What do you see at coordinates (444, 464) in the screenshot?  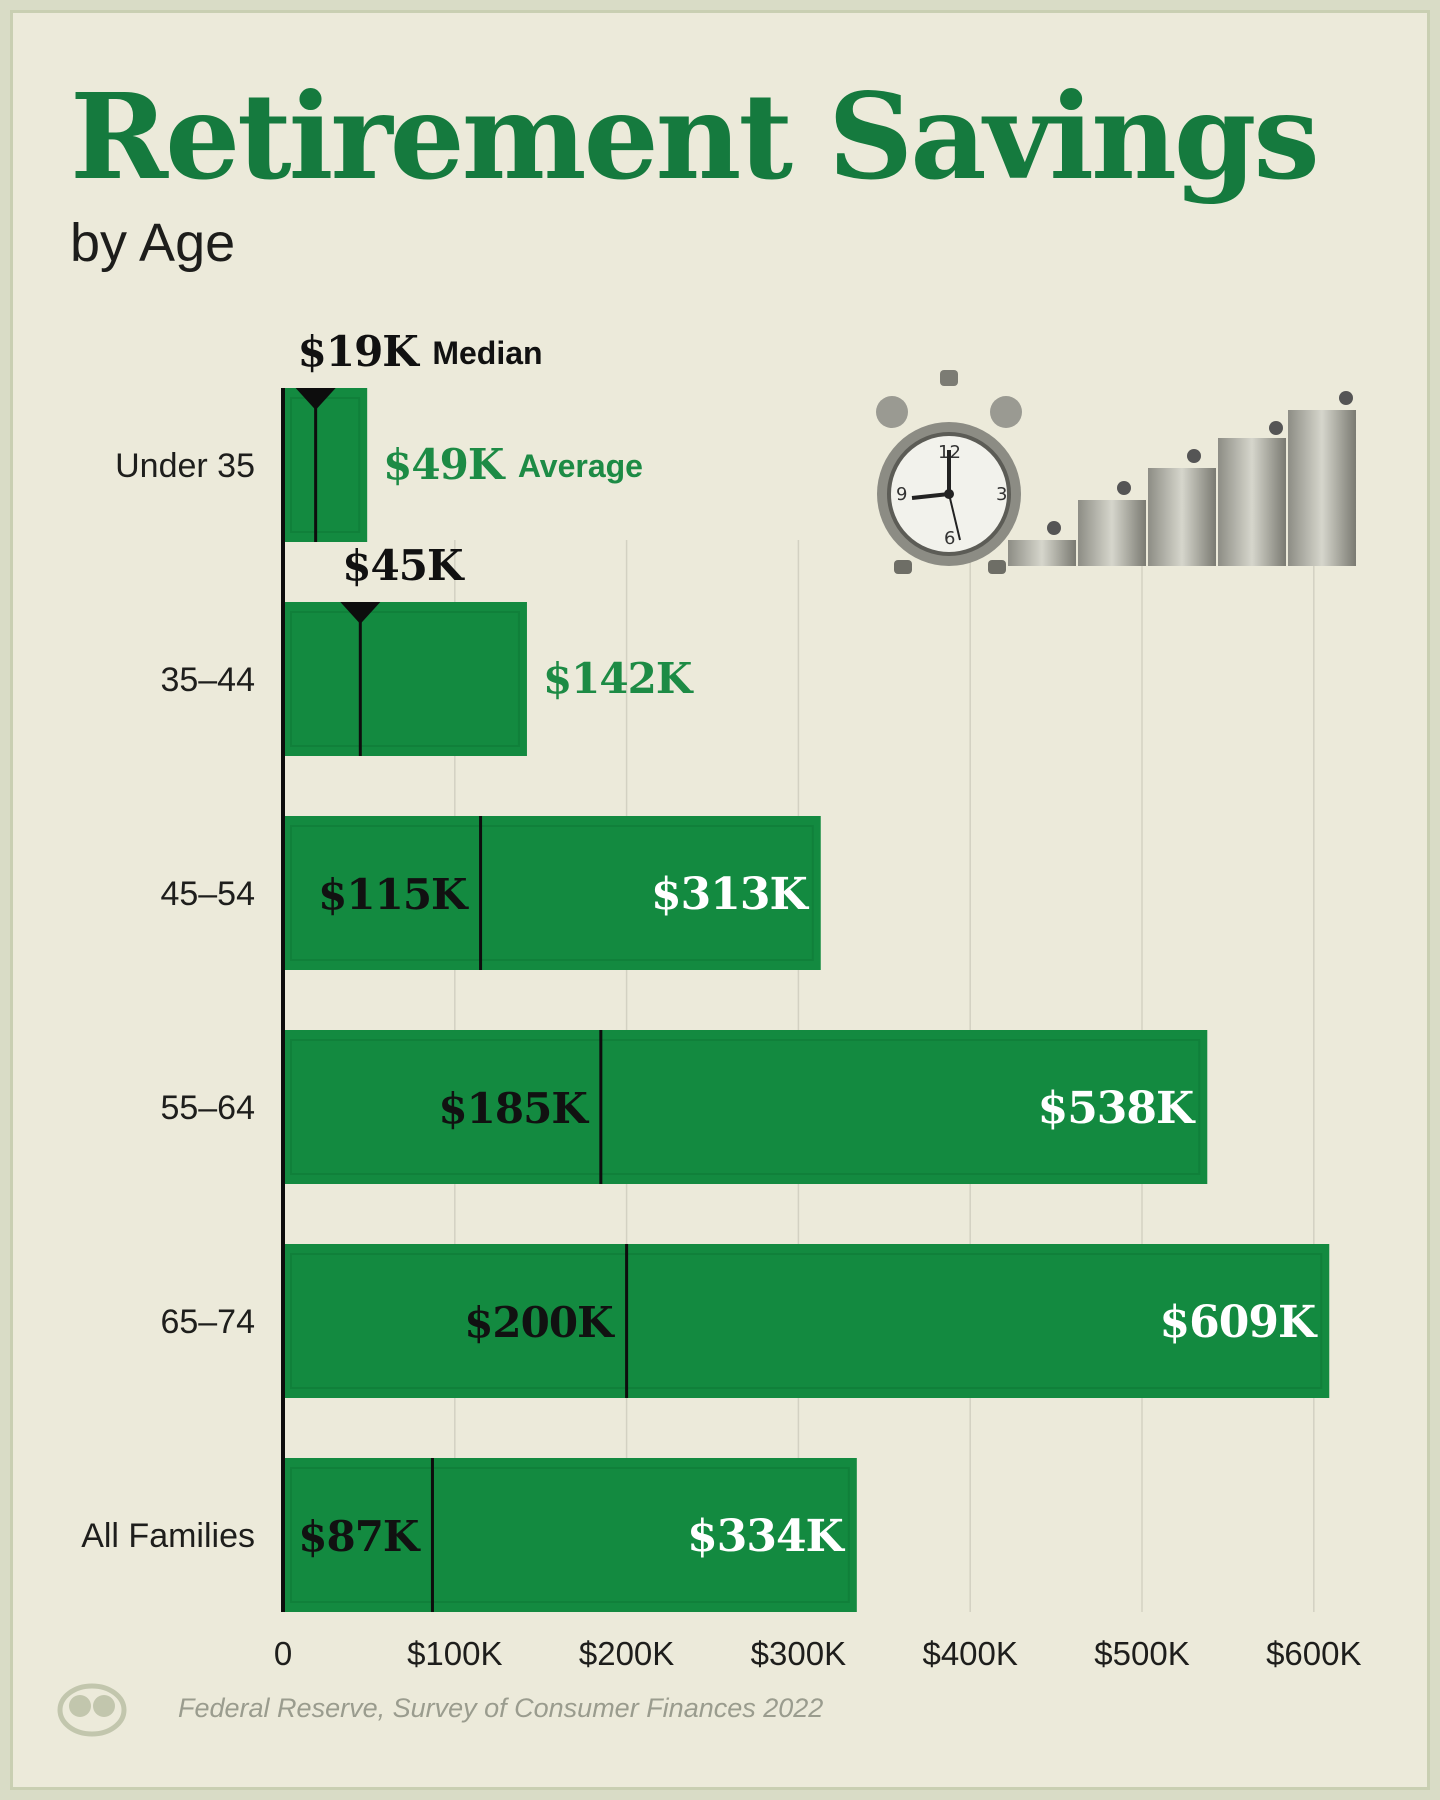 I see `average-value-label: $49K` at bounding box center [444, 464].